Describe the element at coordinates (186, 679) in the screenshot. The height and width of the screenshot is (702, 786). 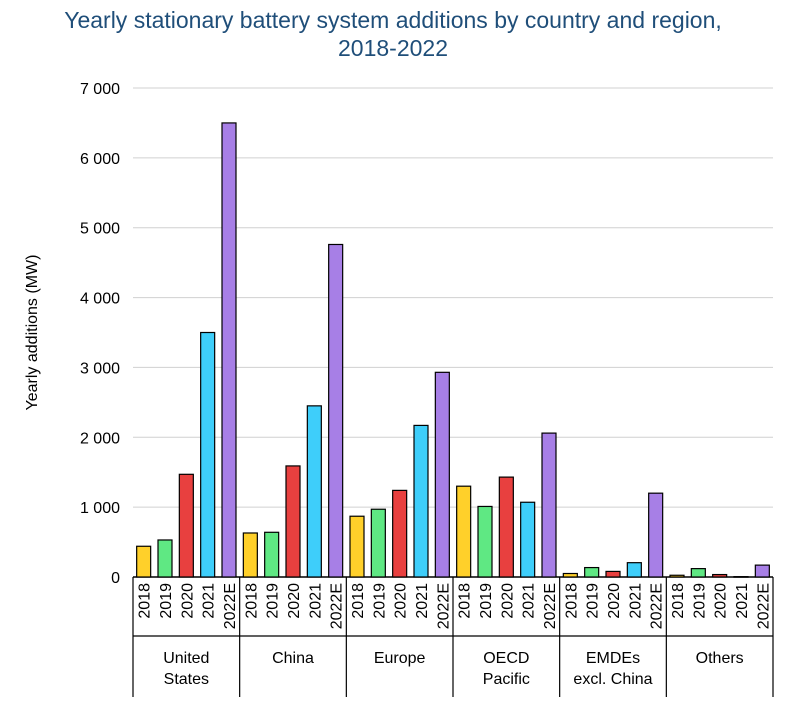
I see `group-label: States` at that location.